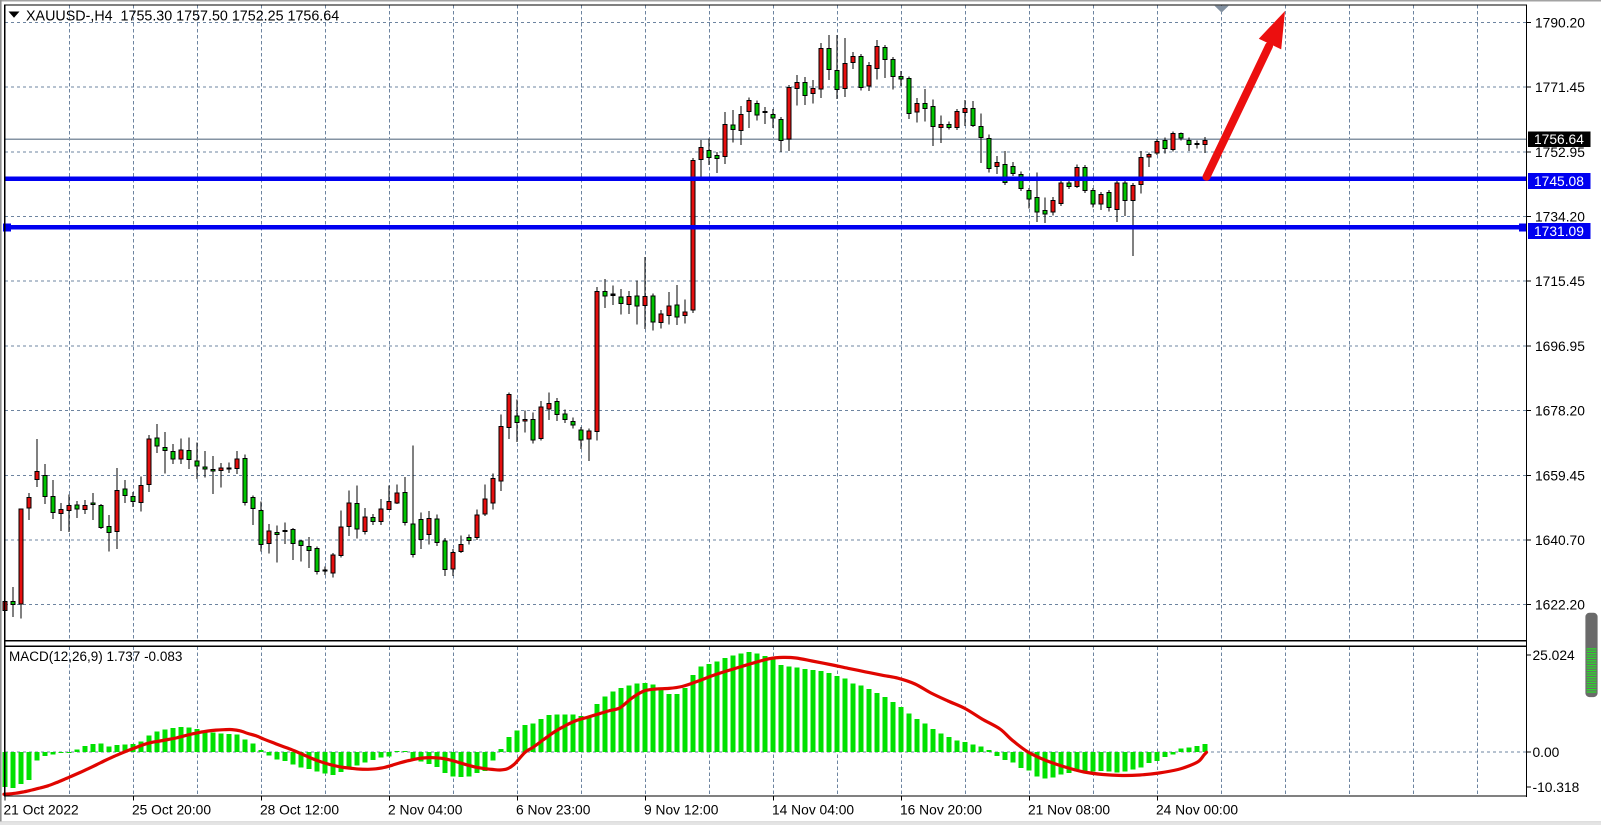  I want to click on svg-text: 14 Nov 04:00, so click(813, 809).